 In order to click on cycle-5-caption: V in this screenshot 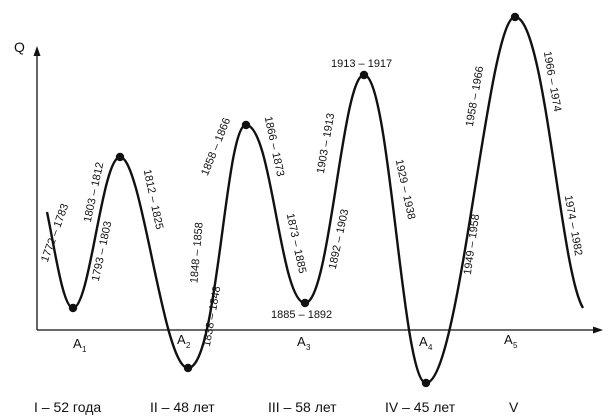, I will do `click(514, 407)`.